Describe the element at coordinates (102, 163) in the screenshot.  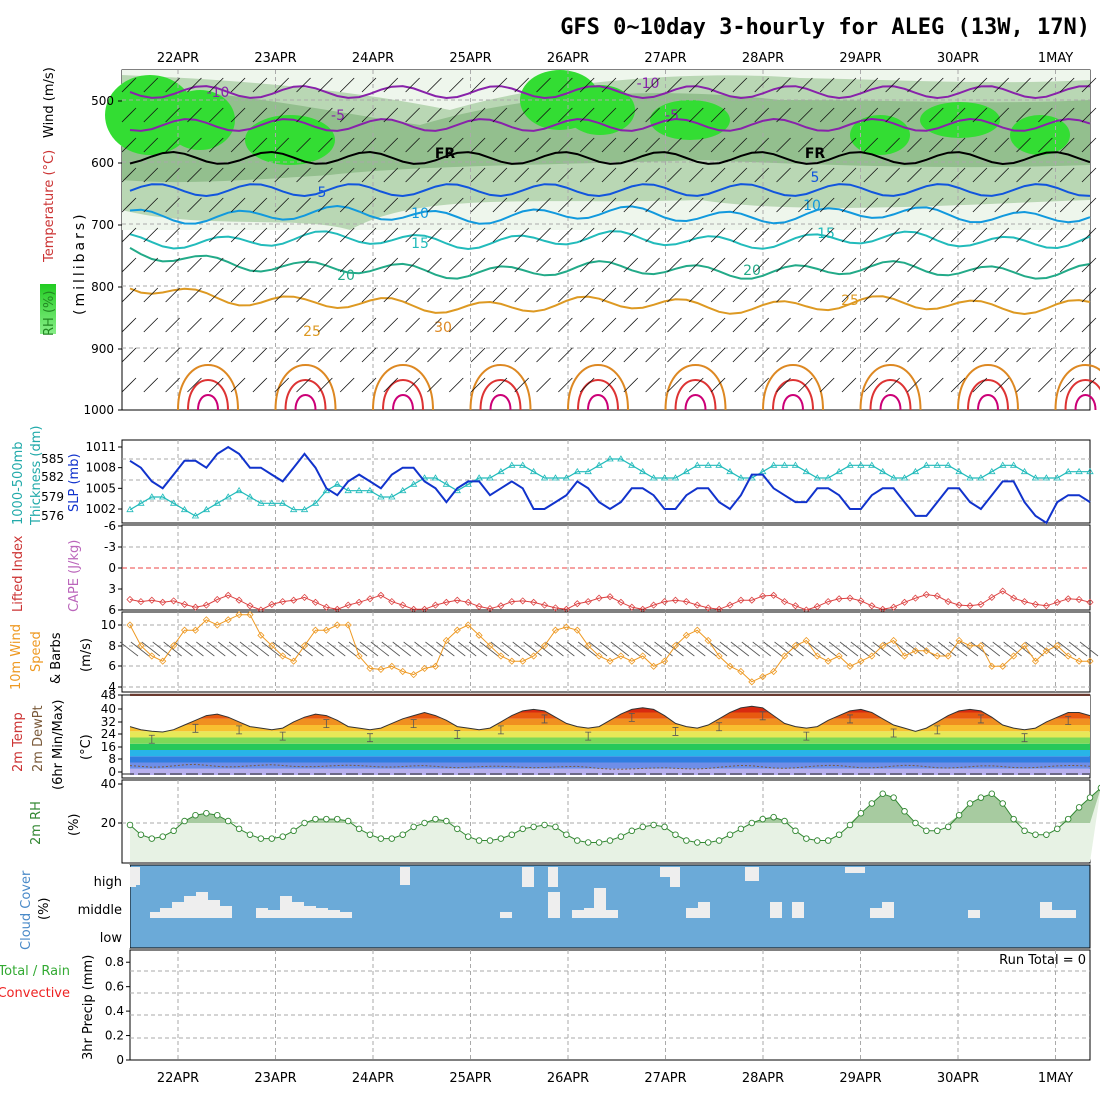
I see `upper-y-label: 600` at that location.